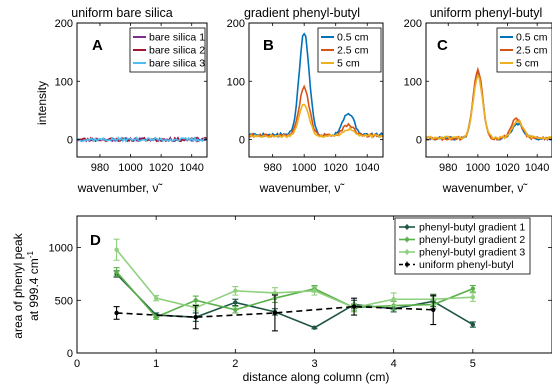 This screenshot has height=385, width=552. What do you see at coordinates (64, 301) in the screenshot?
I see `y-tick-label: 500` at bounding box center [64, 301].